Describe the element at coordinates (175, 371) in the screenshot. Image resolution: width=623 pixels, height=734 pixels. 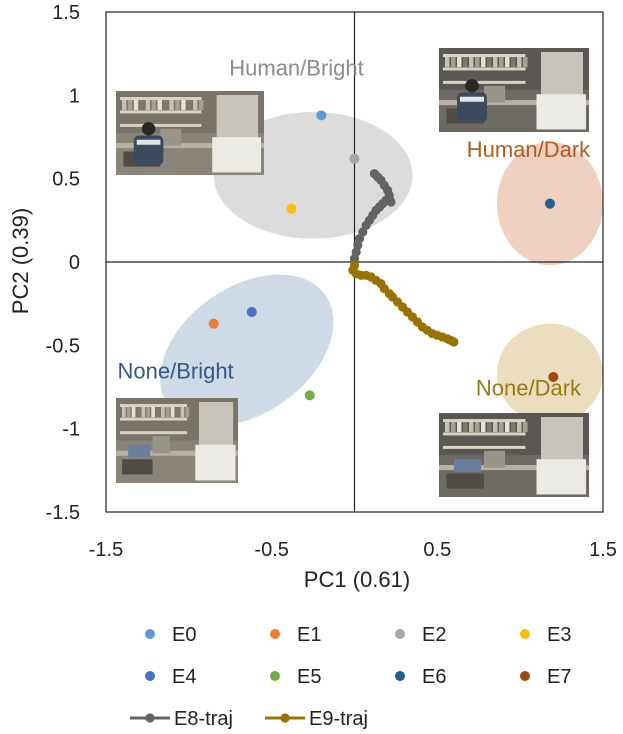
I see `region-label-none-bright: None/Bright` at that location.